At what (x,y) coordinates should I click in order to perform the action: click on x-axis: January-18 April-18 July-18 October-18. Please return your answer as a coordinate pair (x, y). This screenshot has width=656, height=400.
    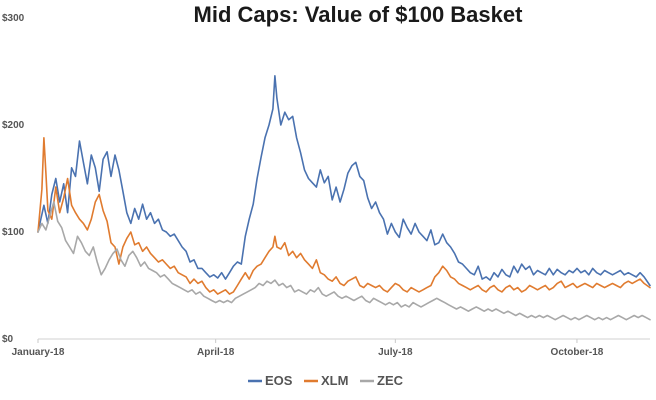
    Looking at the image, I should click on (308, 348).